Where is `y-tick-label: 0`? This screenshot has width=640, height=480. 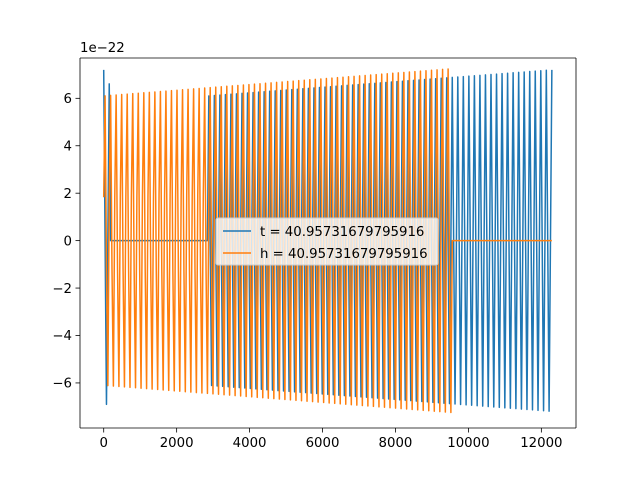
y-tick-label: 0 is located at coordinates (68, 241).